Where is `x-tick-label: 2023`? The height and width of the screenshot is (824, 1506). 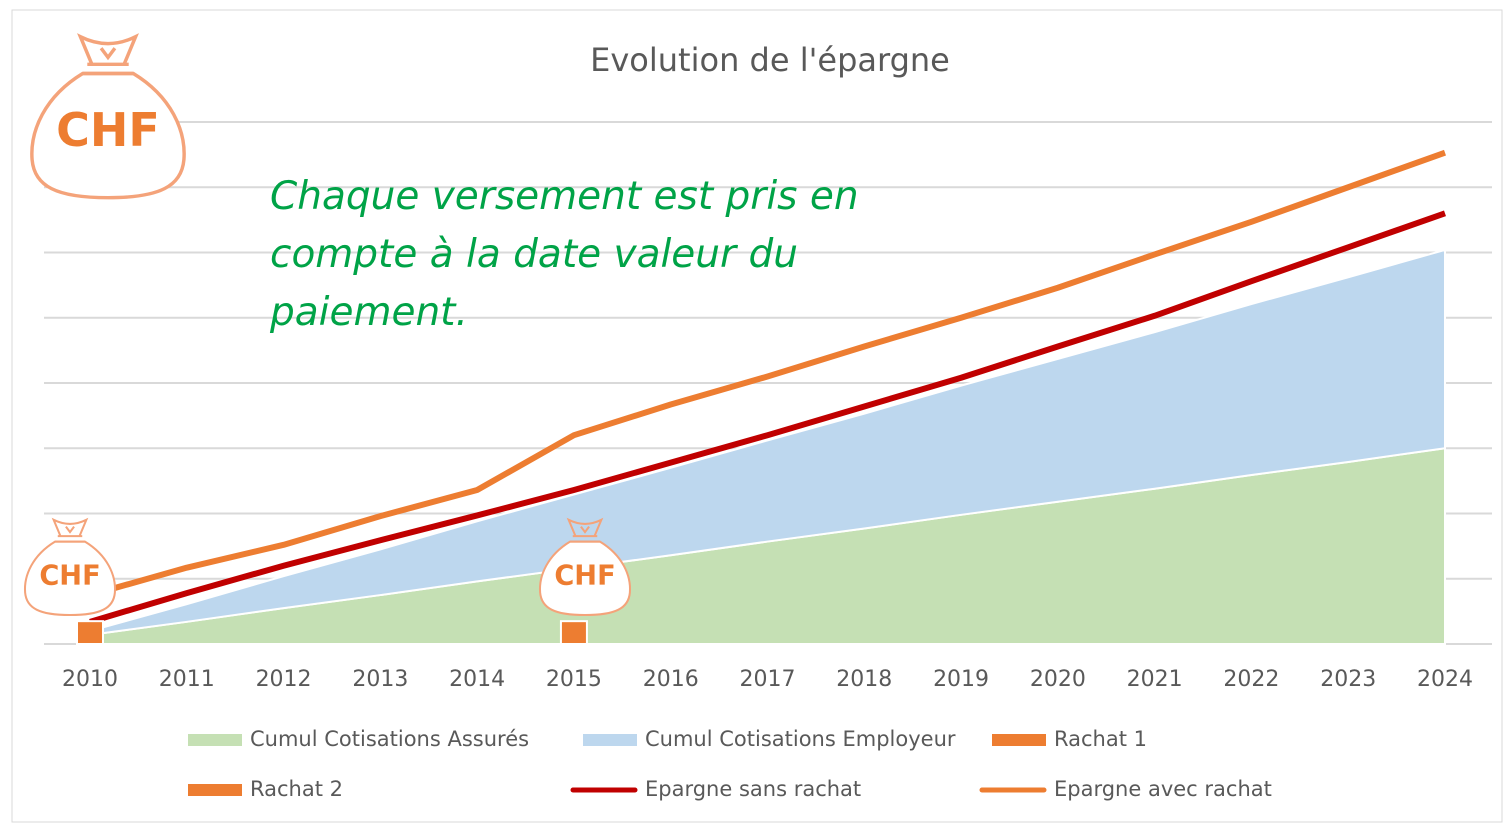
x-tick-label: 2023 is located at coordinates (1348, 679).